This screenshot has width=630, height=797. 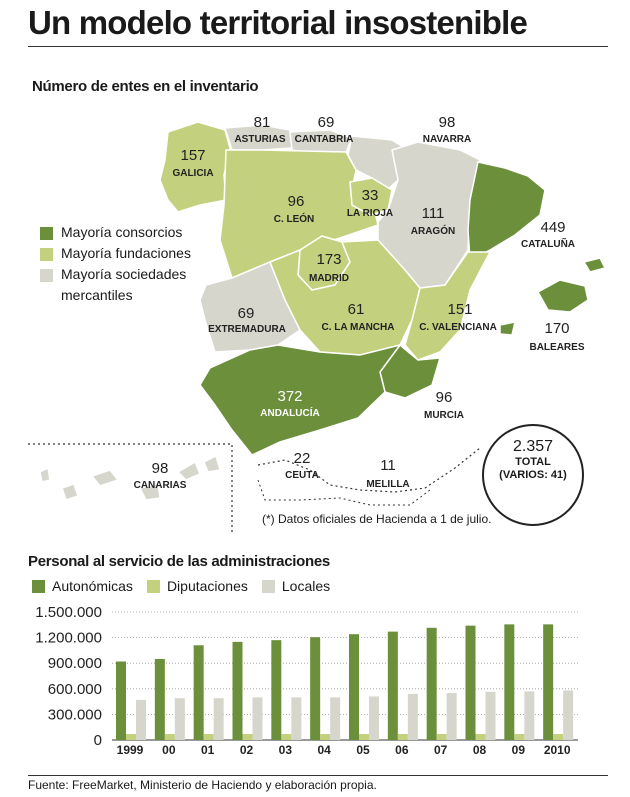 I want to click on region-label-clamancha: C. LA MANCHA, so click(x=358, y=327).